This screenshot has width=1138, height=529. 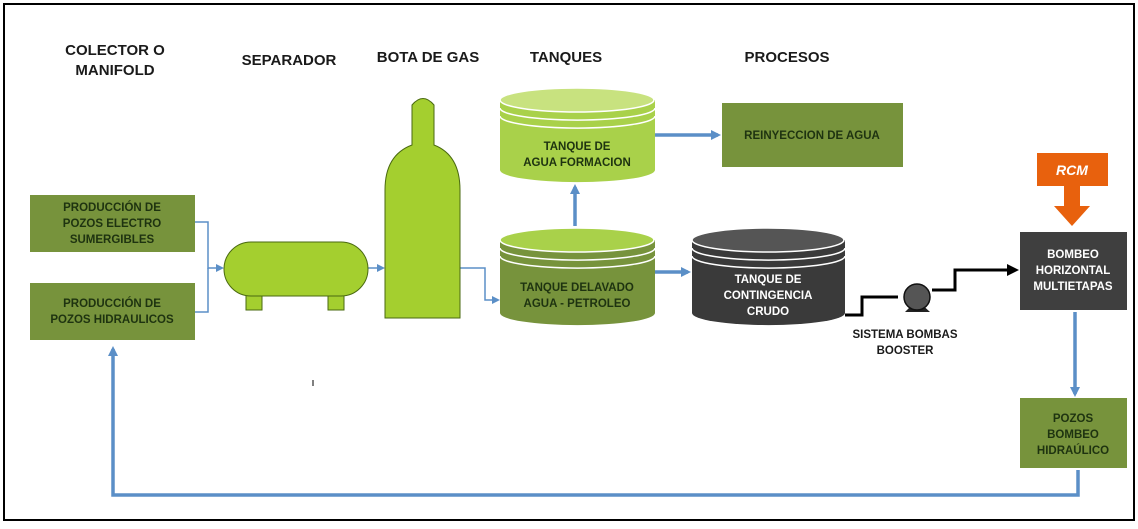 I want to click on box-label: POZOS BOMBEO HIDRAÚLICO, so click(x=1073, y=435).